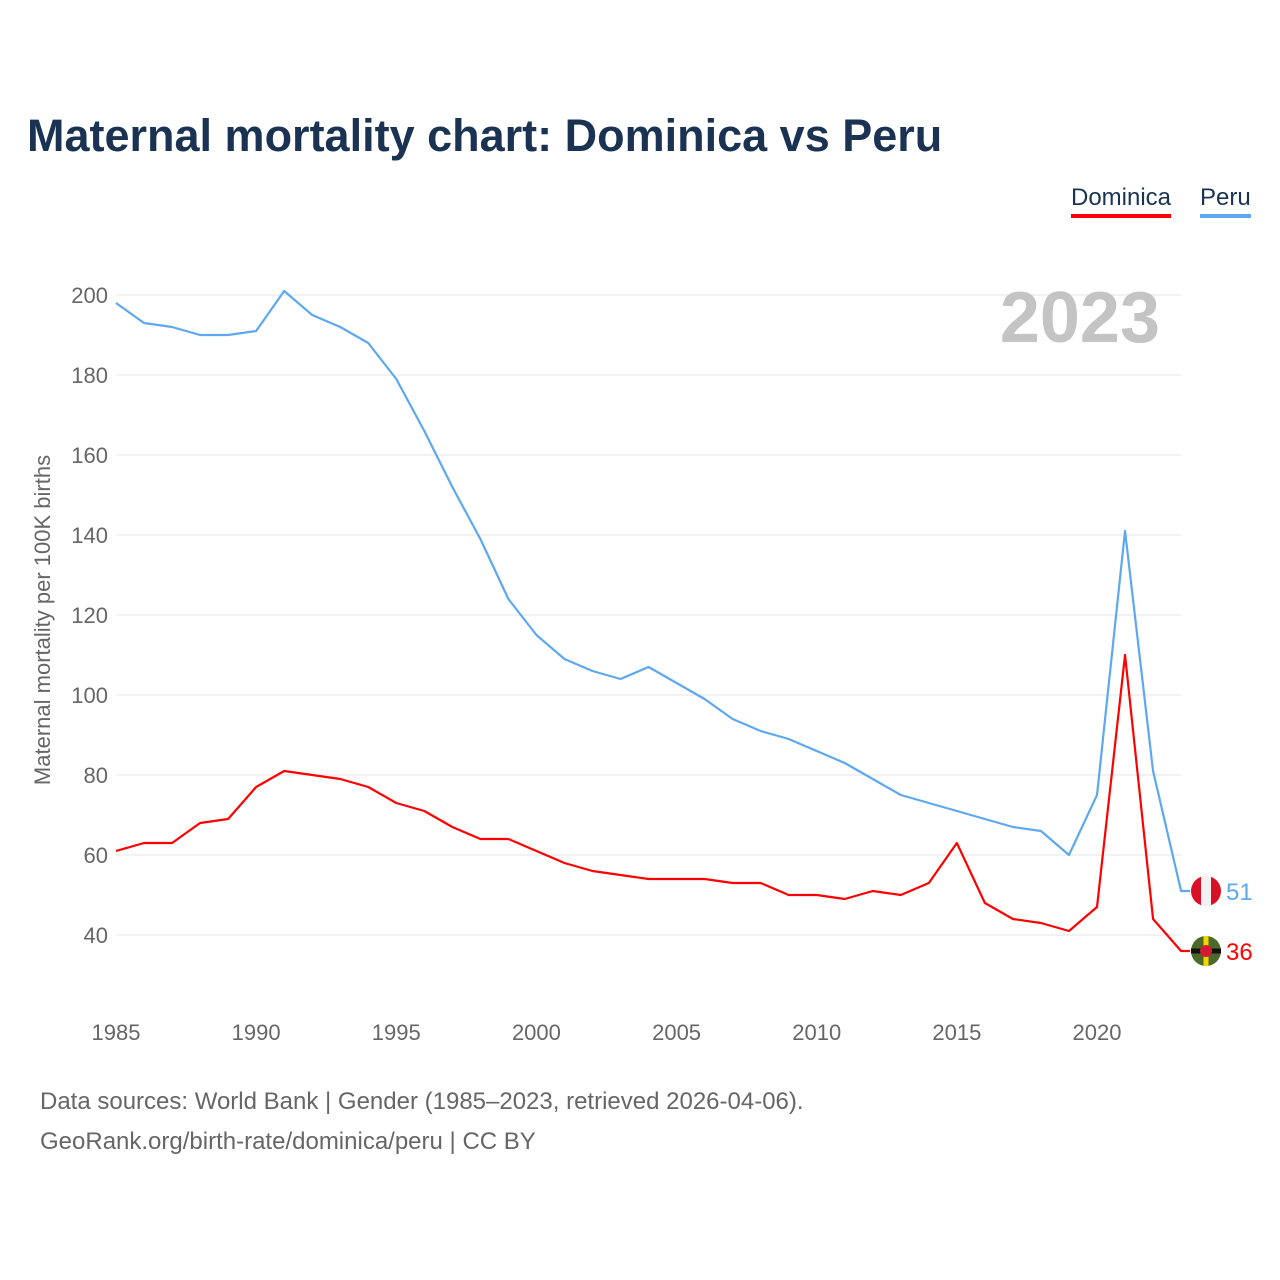 This screenshot has height=1280, width=1280. What do you see at coordinates (96, 775) in the screenshot?
I see `y-tick-label: 80` at bounding box center [96, 775].